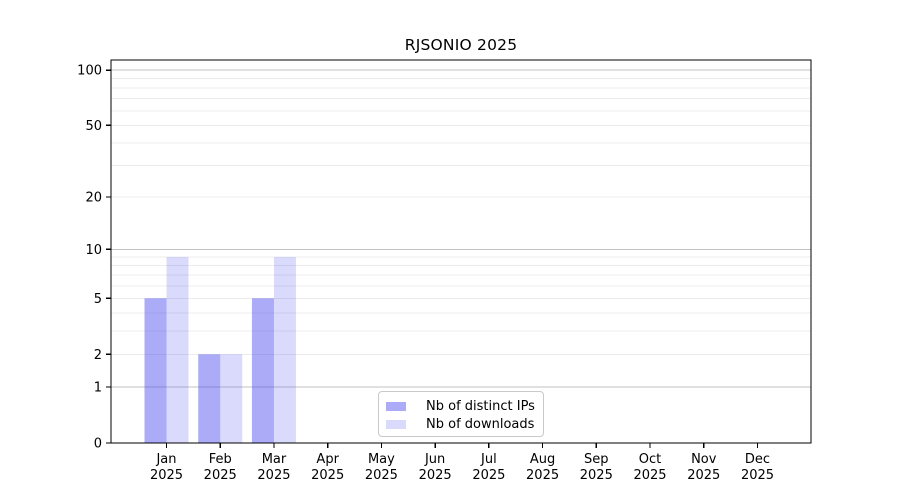 This screenshot has height=500, width=900. I want to click on x-tick-month: Apr, so click(327, 459).